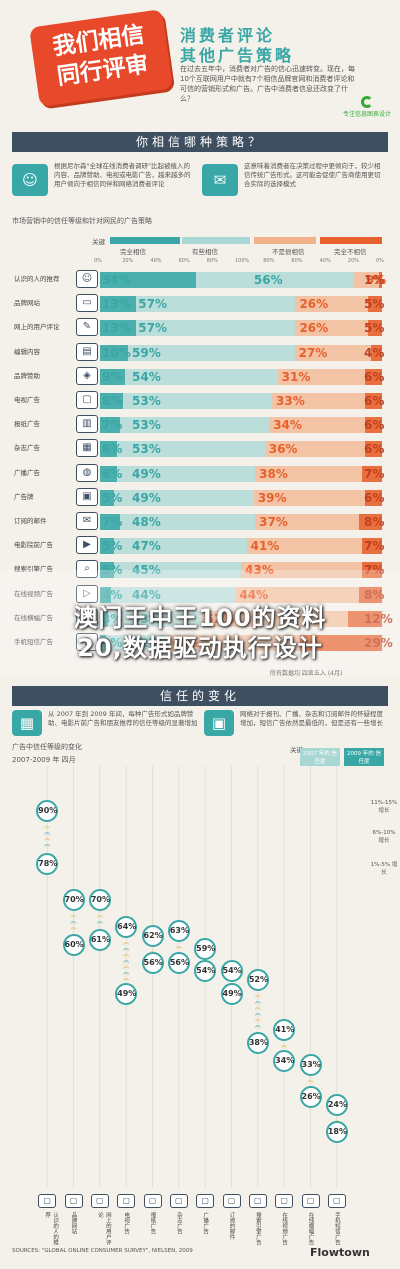 This screenshot has width=400, height=1269. I want to click on row-category-label: 广告牌, so click(24, 496).